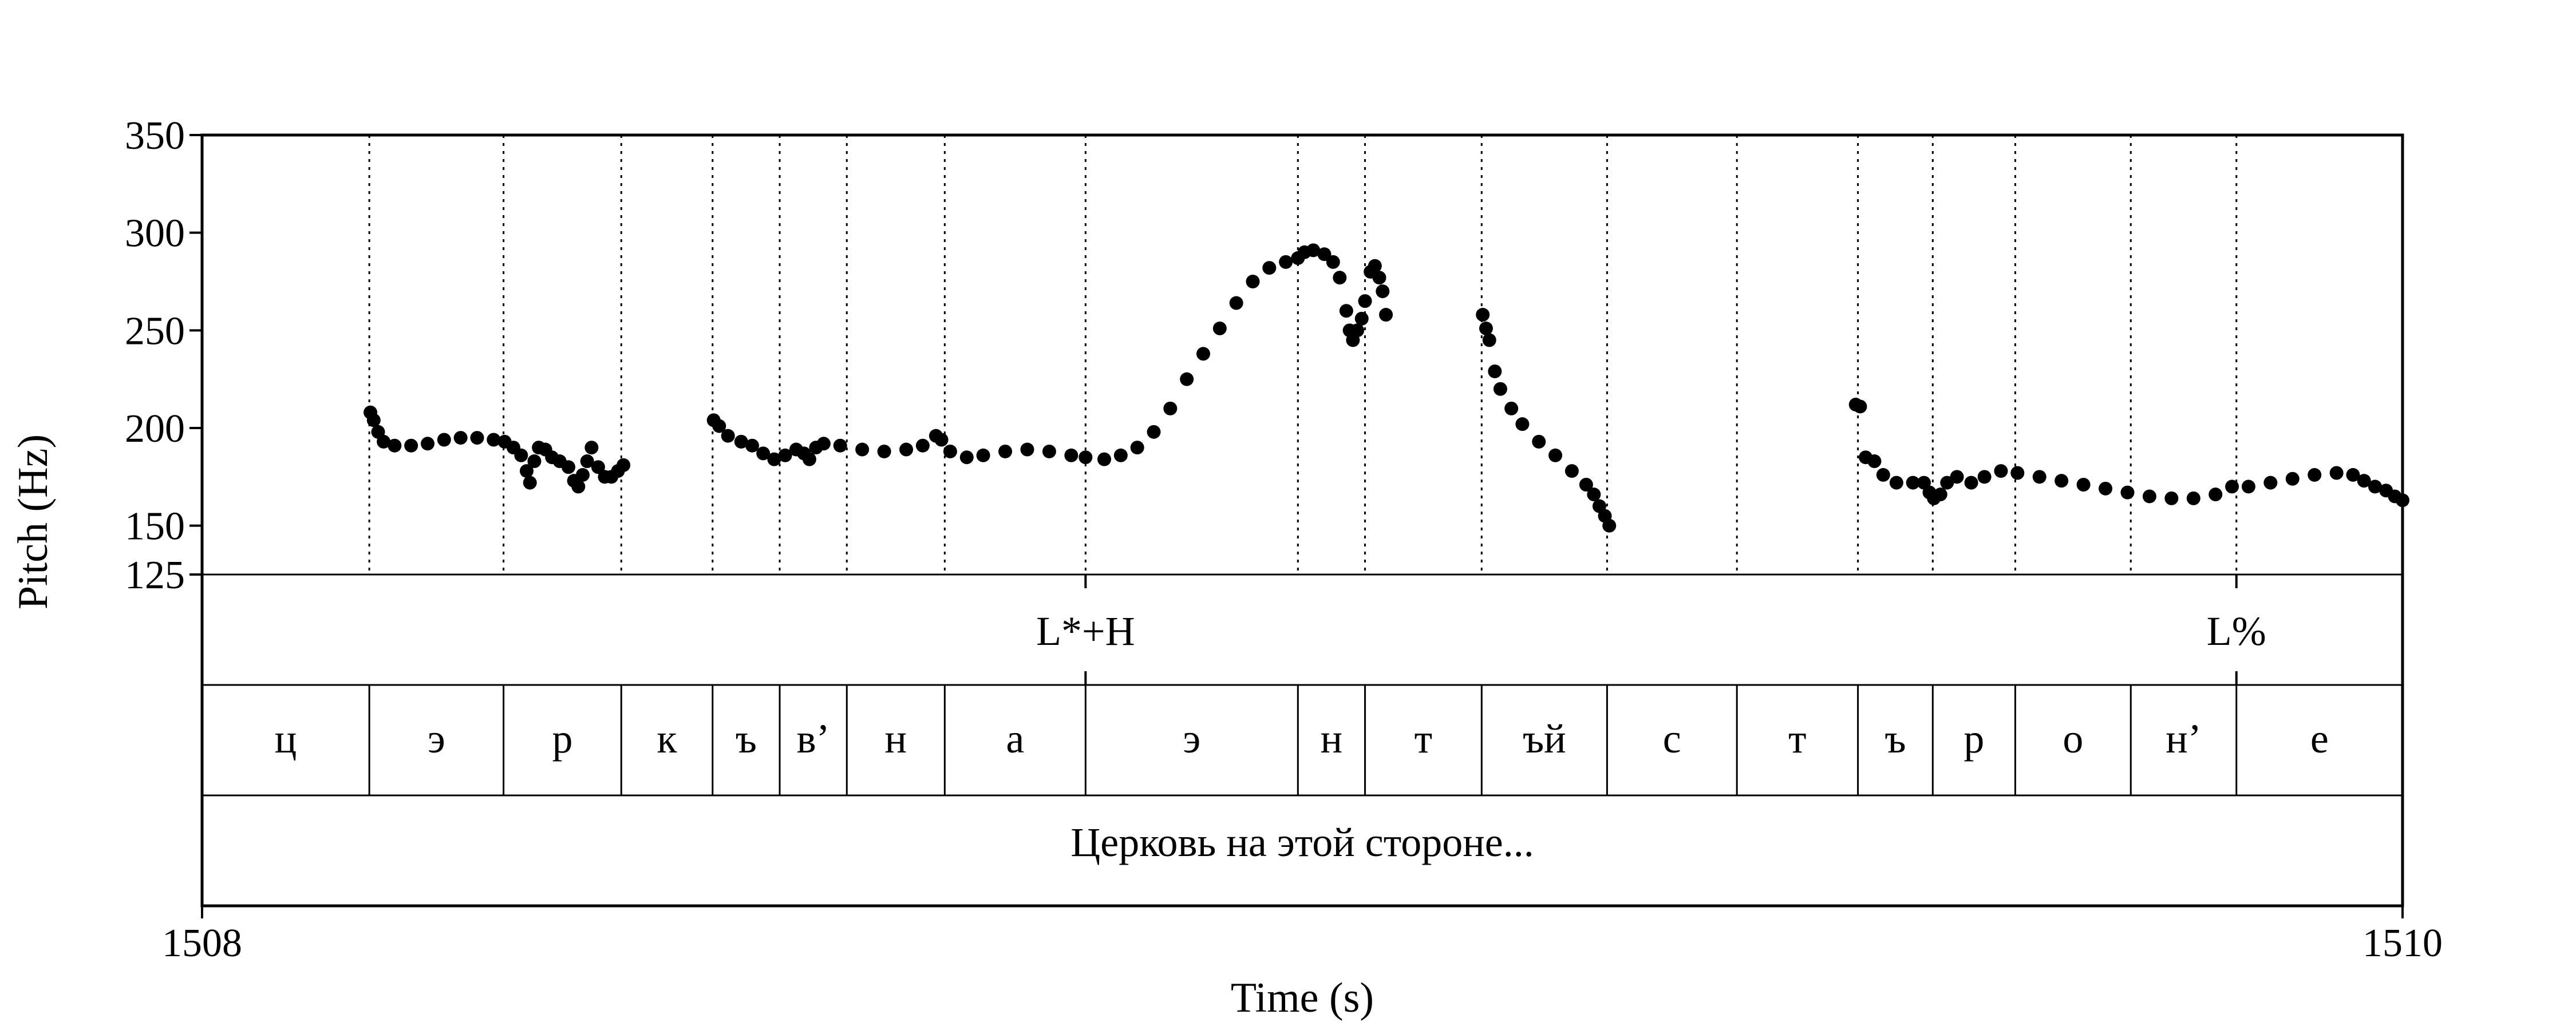  I want to click on x-axis-label: Time (s), so click(1302, 997).